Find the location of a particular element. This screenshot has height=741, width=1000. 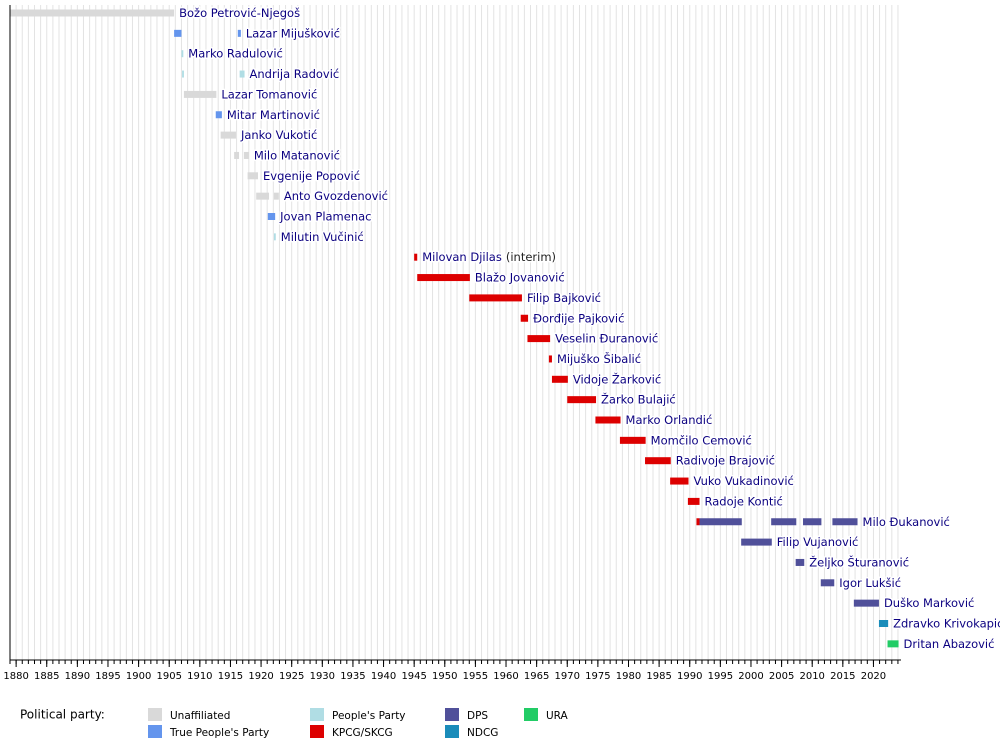

x-tick-label: 2000 is located at coordinates (750, 676).